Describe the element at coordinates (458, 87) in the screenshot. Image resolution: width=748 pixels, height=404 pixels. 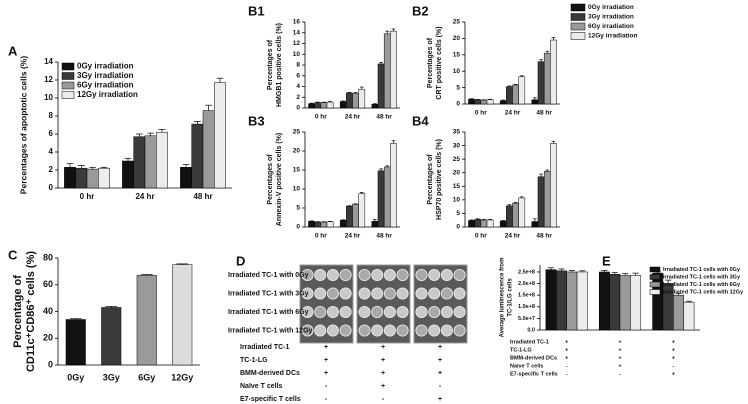
I see `y-tick-label: 5` at that location.